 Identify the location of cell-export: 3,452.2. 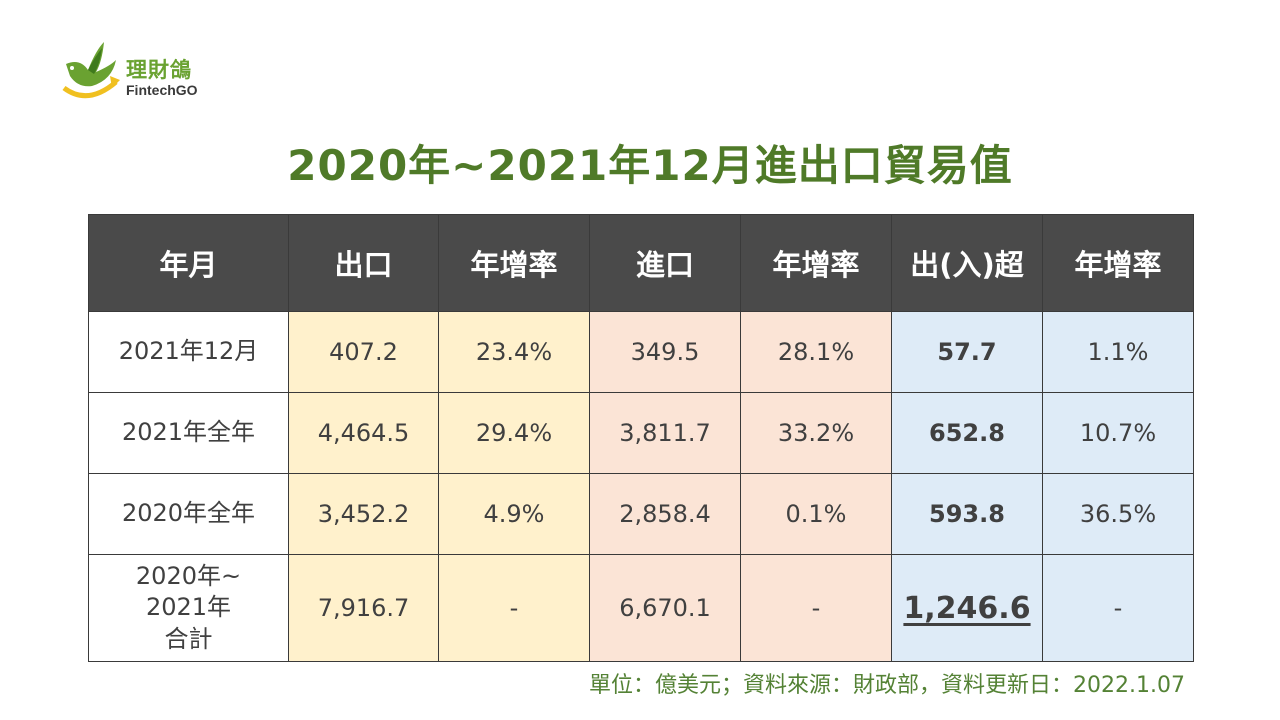
(363, 514).